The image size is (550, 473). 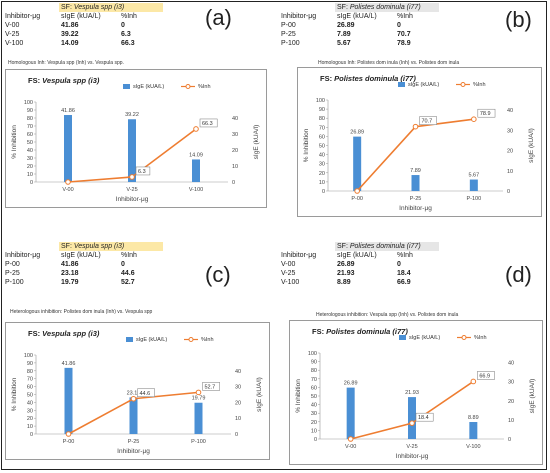 I want to click on chart-title: FS: Polistes dominula (i77), so click(x=360, y=331).